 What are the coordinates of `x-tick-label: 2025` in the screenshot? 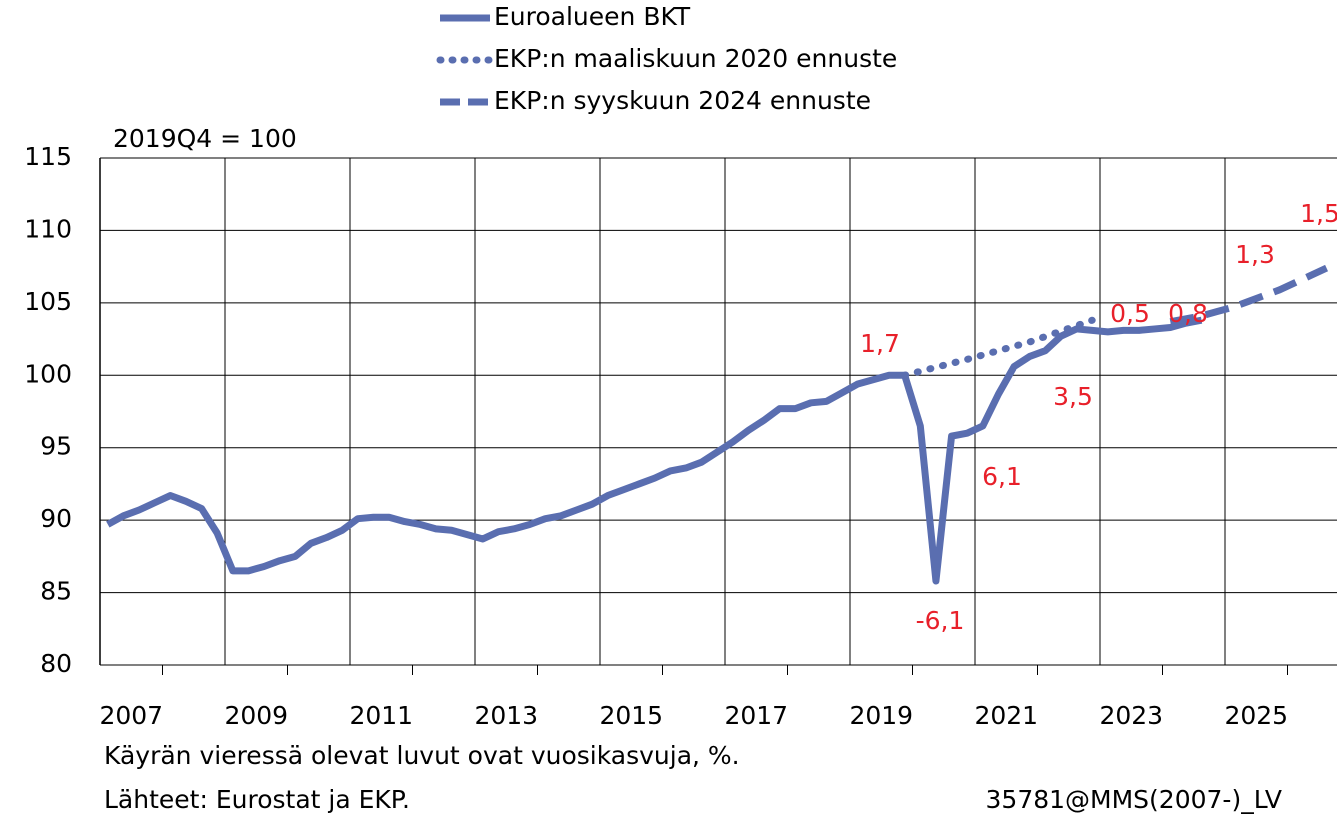 It's located at (1256, 715).